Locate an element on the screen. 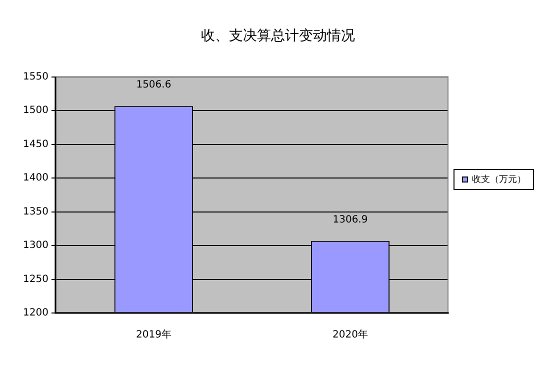 This screenshot has width=546, height=369. x-tick-label: 2019年 is located at coordinates (154, 334).